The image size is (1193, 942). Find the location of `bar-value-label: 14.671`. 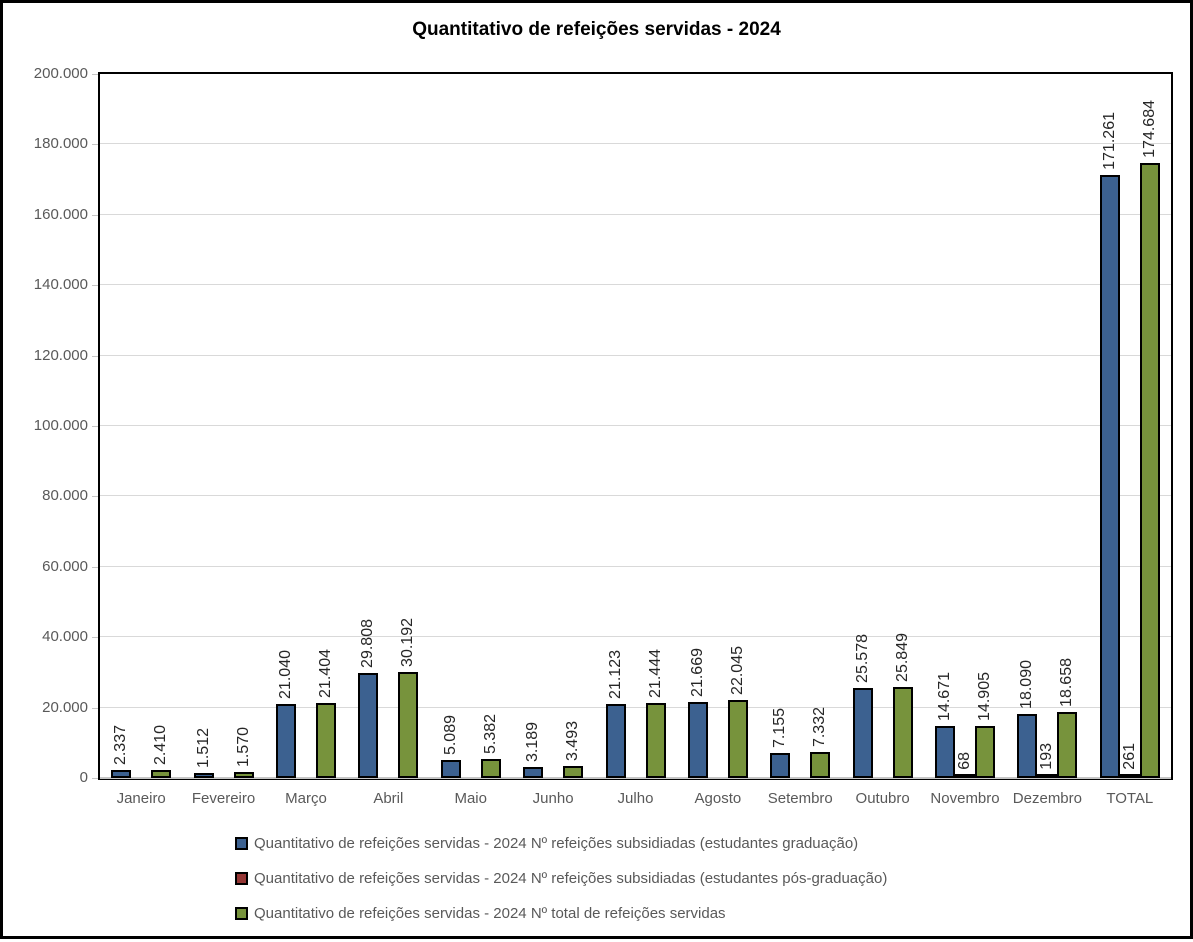

bar-value-label: 14.671 is located at coordinates (945, 696).